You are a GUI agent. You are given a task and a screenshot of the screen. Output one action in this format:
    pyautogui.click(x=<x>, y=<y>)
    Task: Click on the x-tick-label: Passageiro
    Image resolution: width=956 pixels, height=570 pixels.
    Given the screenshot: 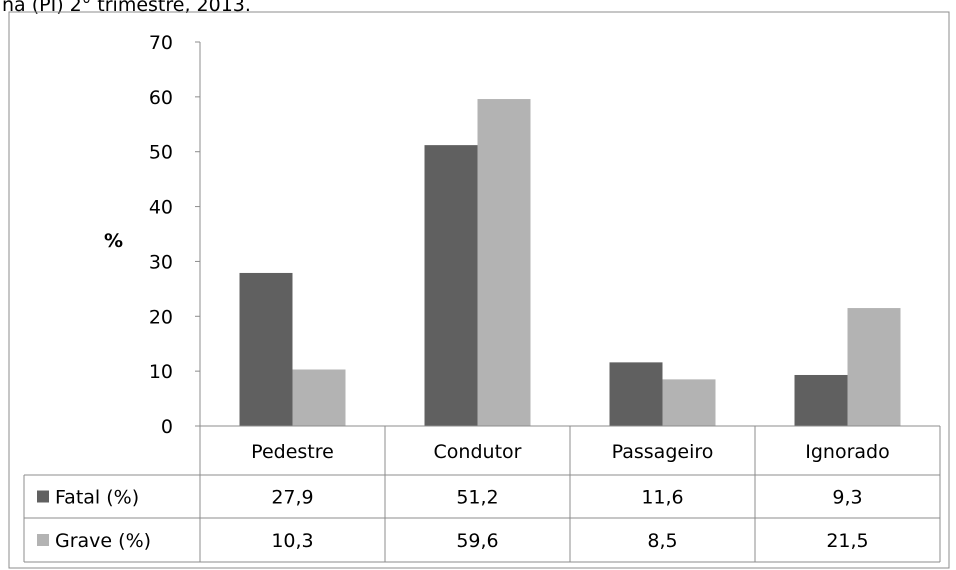 What is the action you would take?
    pyautogui.click(x=663, y=452)
    